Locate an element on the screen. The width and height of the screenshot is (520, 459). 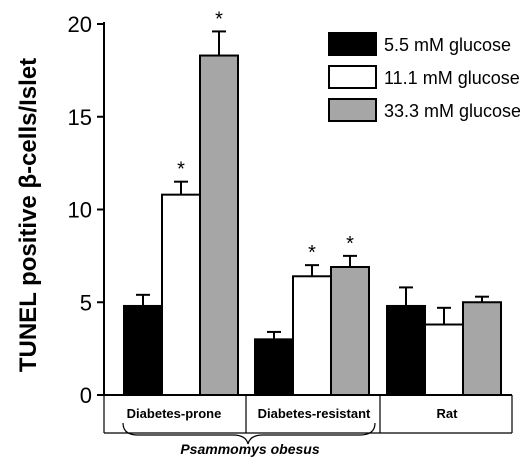
legend-label-3: 33.3 mM glucose is located at coordinates (452, 111).